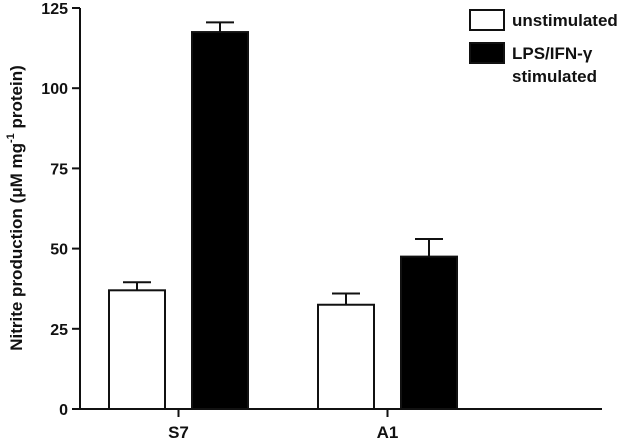 The height and width of the screenshot is (442, 640). Describe the element at coordinates (54, 9) in the screenshot. I see `y-tick-label: 125` at that location.